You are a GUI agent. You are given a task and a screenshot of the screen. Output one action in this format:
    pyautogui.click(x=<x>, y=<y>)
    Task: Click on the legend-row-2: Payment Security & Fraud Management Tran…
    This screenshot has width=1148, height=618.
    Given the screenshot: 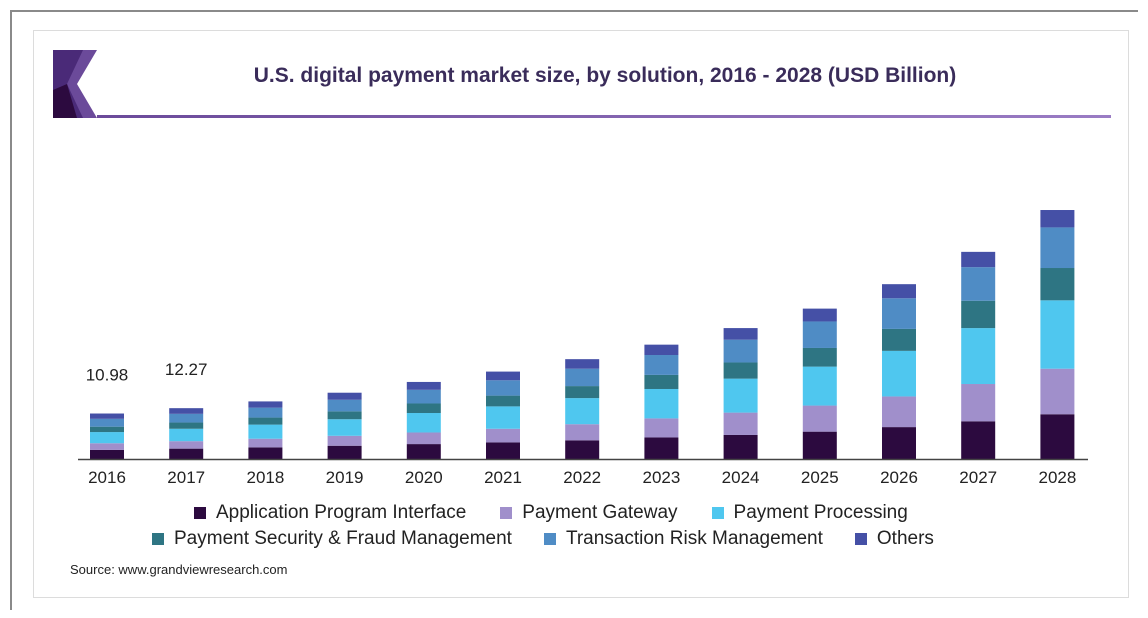 What is the action you would take?
    pyautogui.click(x=600, y=539)
    